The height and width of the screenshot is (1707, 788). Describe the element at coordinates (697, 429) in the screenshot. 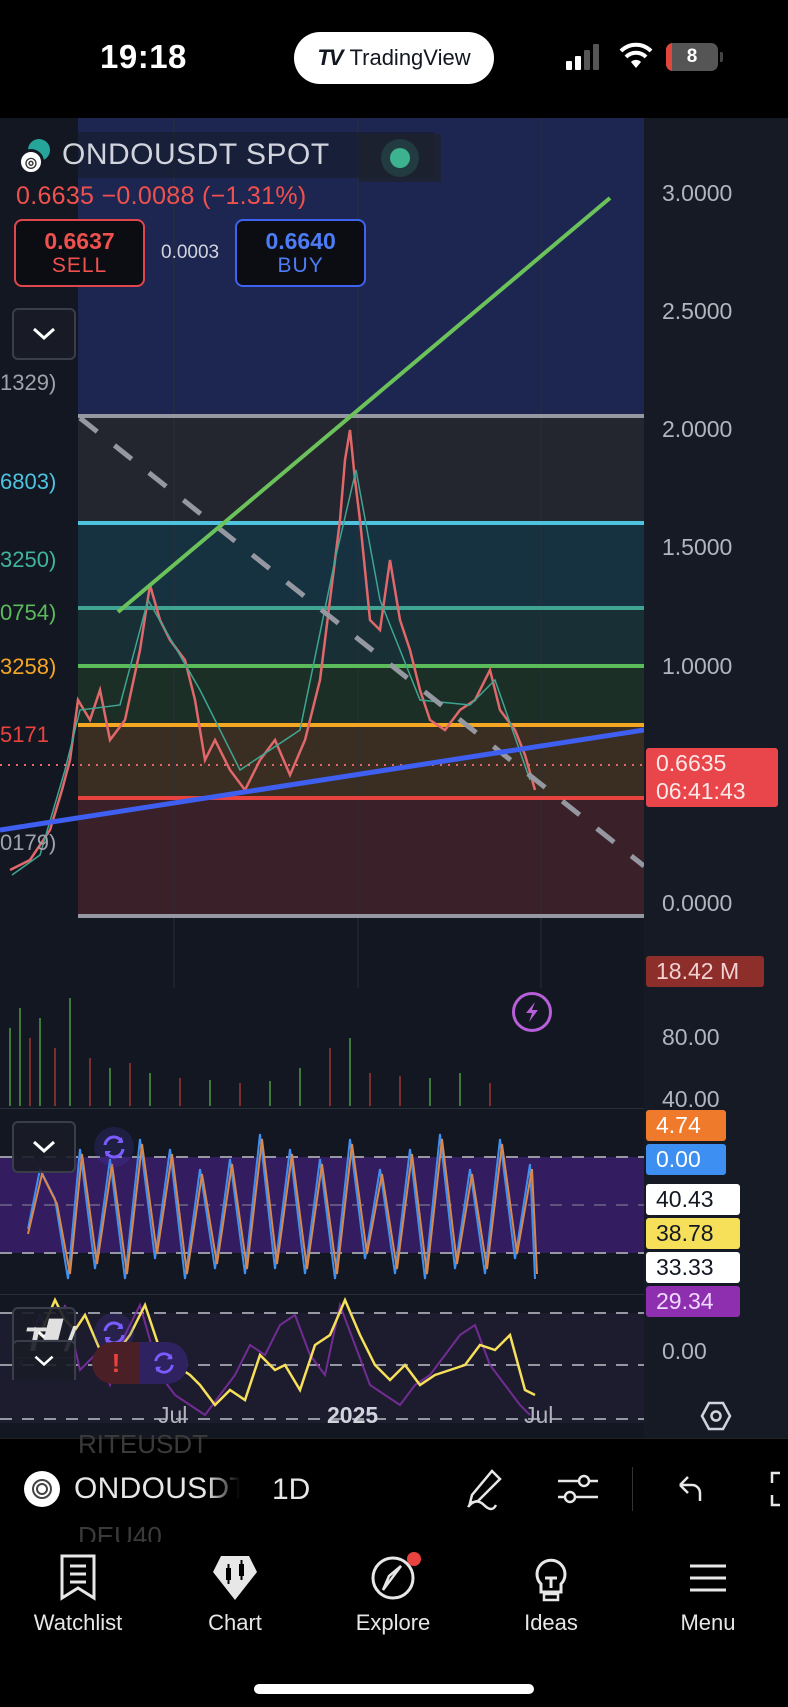

I see `price-axis-label: 2.0000` at that location.